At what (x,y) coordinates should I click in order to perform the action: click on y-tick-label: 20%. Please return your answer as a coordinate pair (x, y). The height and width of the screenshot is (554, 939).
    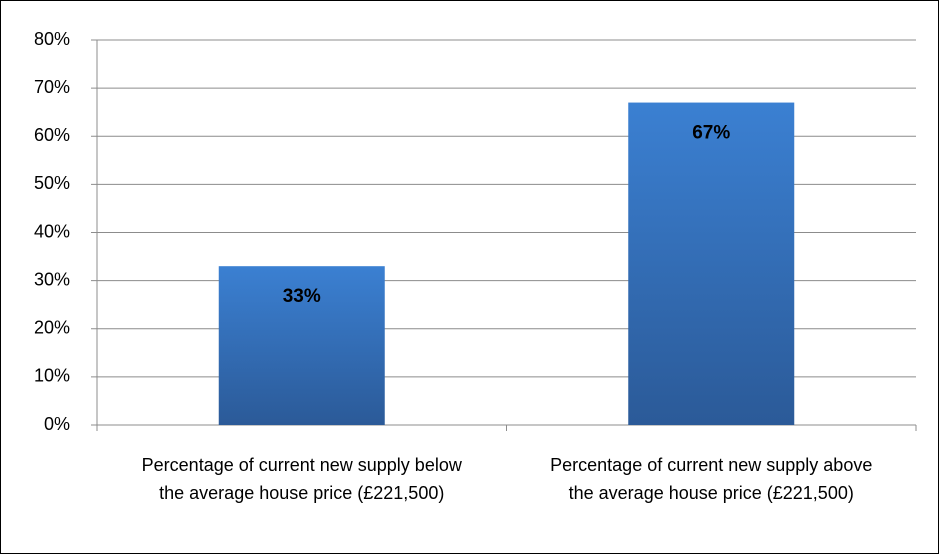
    Looking at the image, I should click on (52, 328).